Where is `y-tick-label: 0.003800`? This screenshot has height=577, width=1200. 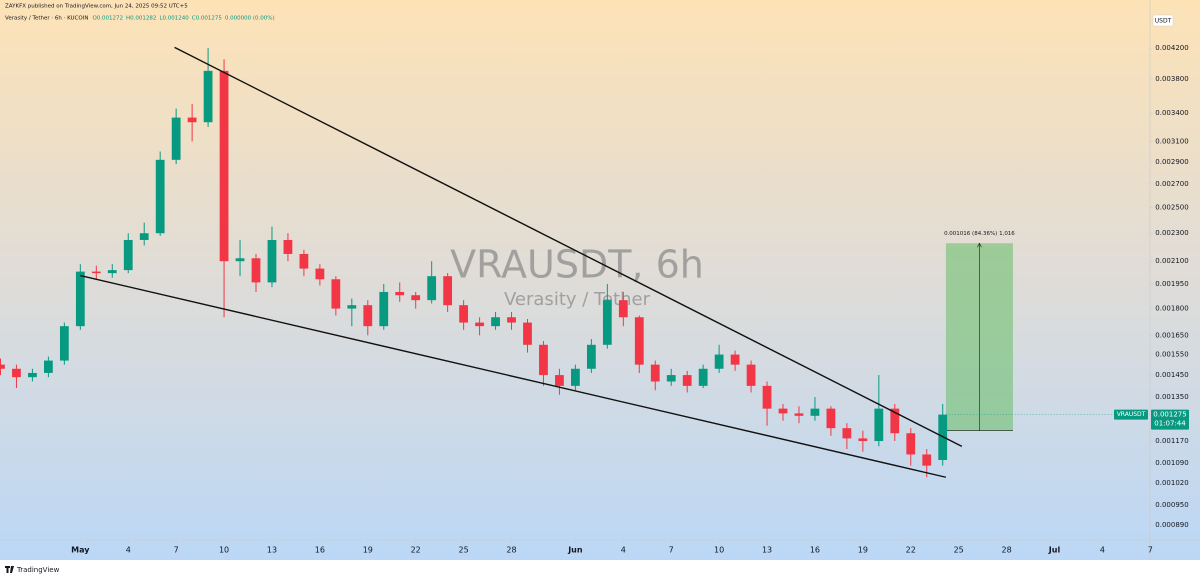
y-tick-label: 0.003800 is located at coordinates (1171, 79).